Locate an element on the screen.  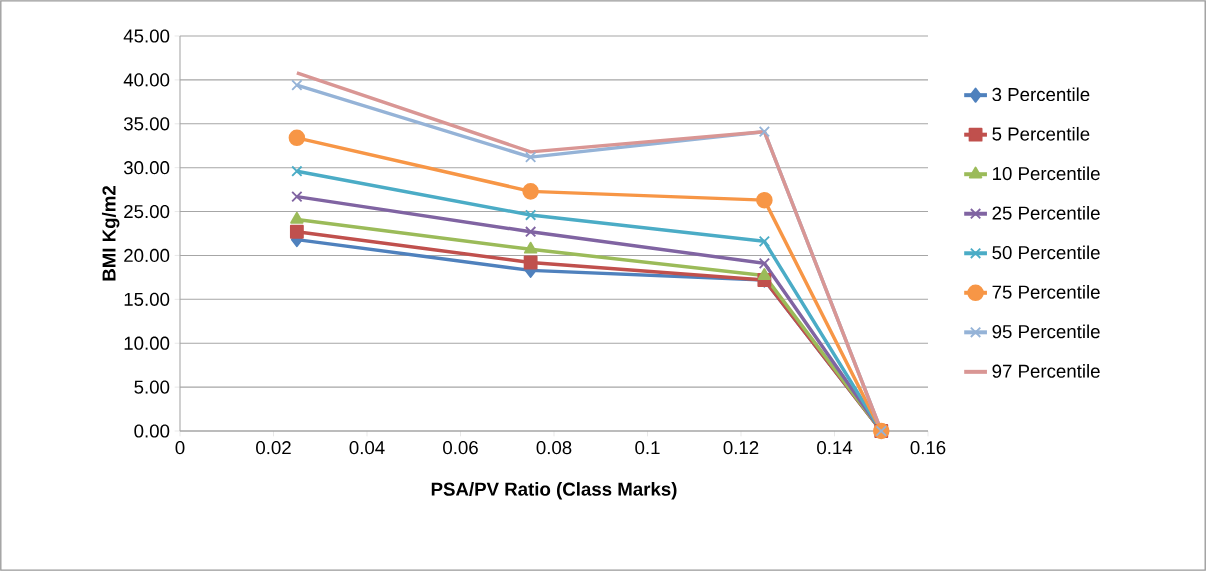
x-tick-label: 0.1 is located at coordinates (647, 448).